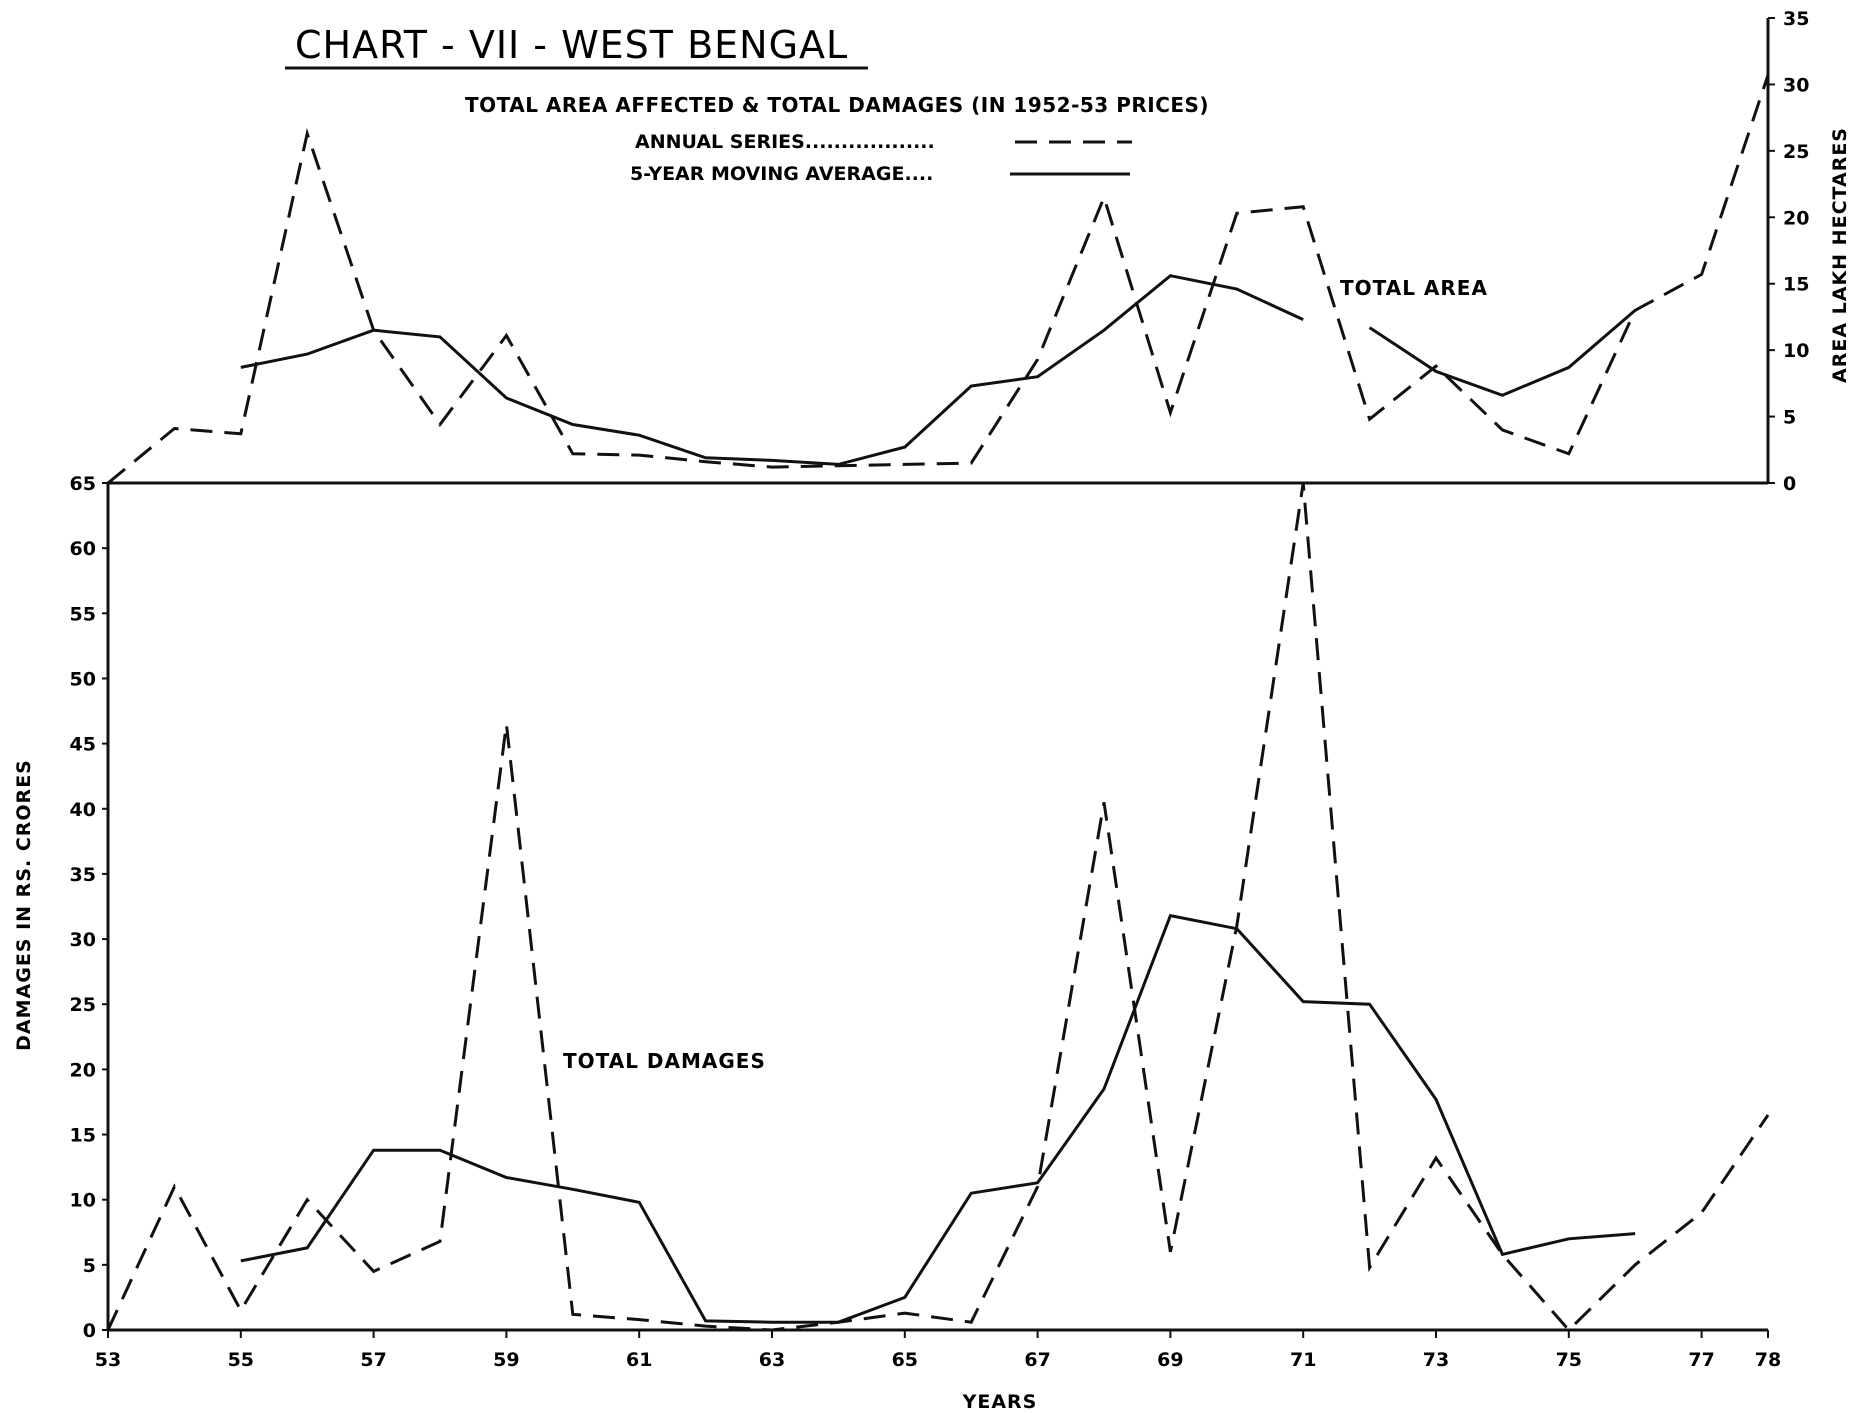 Image resolution: width=1854 pixels, height=1413 pixels. I want to click on x-tick-label: 69, so click(1170, 1360).